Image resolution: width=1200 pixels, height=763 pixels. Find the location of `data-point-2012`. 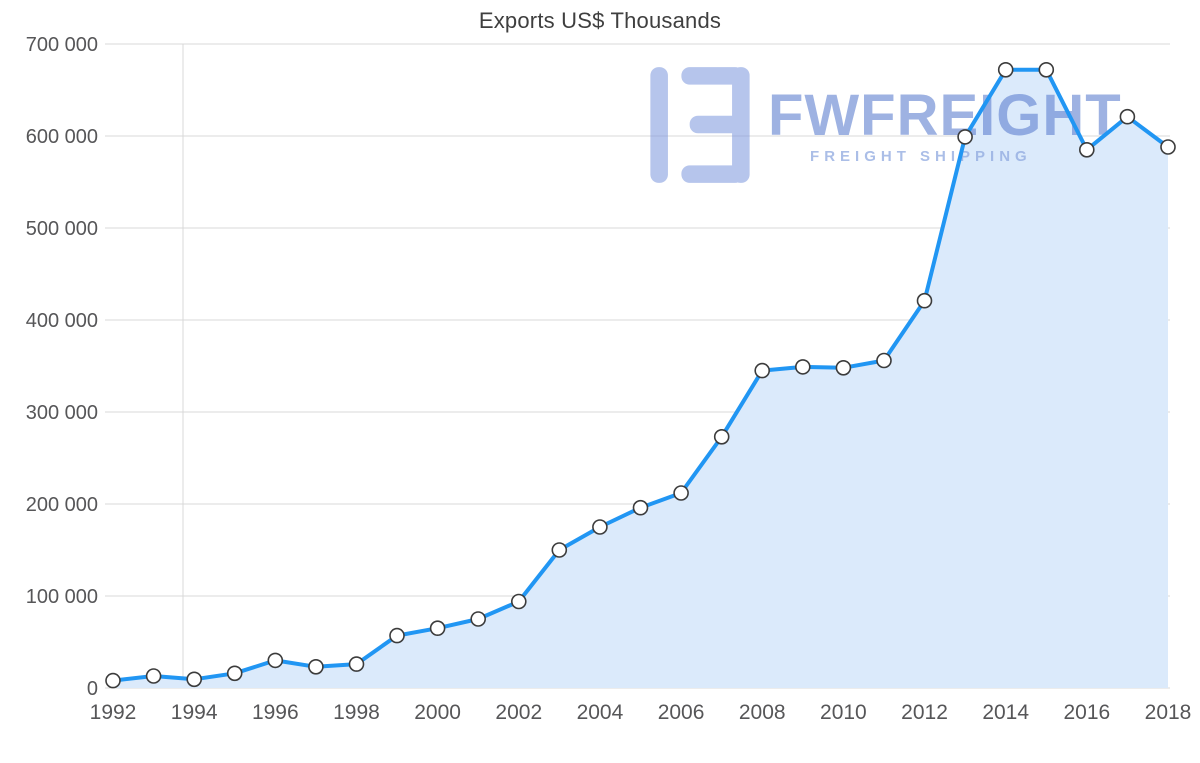

data-point-2012 is located at coordinates (924, 300).